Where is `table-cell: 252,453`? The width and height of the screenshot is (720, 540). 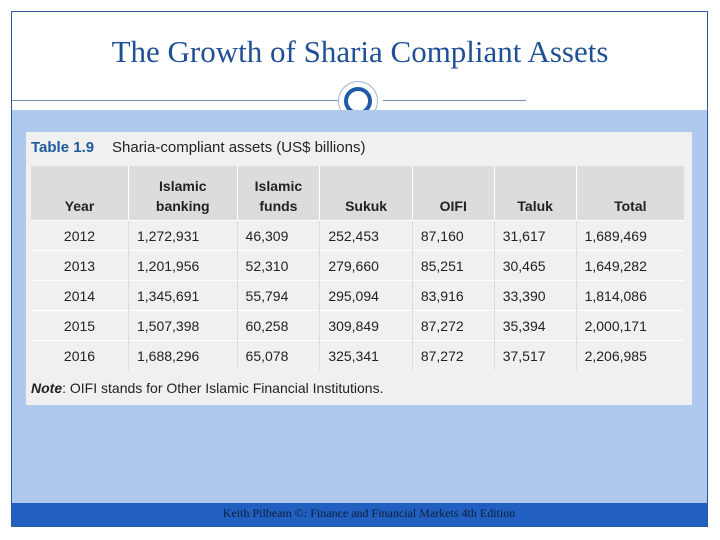
table-cell: 252,453 is located at coordinates (366, 235).